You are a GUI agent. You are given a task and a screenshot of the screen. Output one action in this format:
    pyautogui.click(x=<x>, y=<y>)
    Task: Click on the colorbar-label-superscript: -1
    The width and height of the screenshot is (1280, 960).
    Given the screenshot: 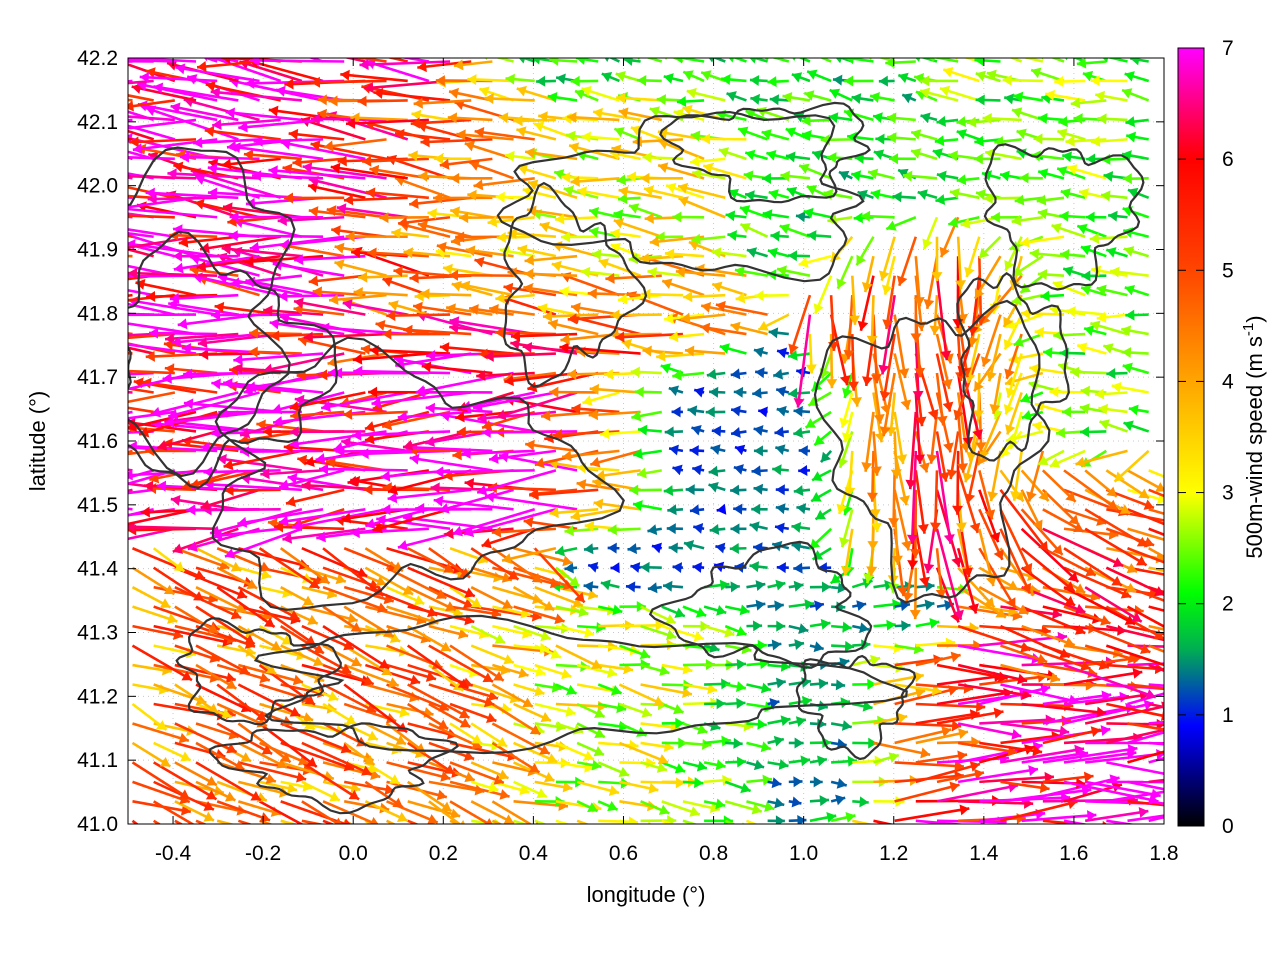 What is the action you would take?
    pyautogui.click(x=1248, y=329)
    